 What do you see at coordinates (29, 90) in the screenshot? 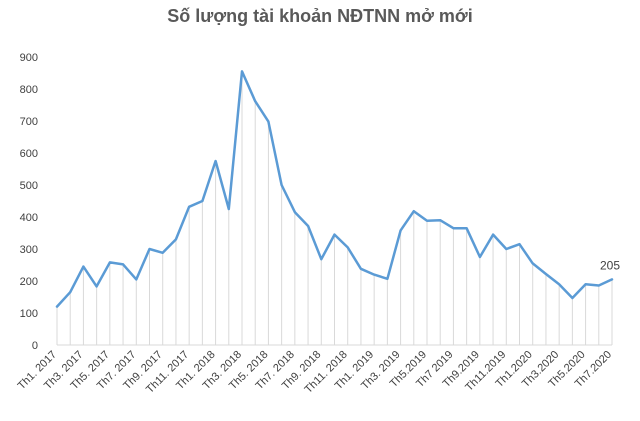
I see `y-tick-label: 800` at bounding box center [29, 90].